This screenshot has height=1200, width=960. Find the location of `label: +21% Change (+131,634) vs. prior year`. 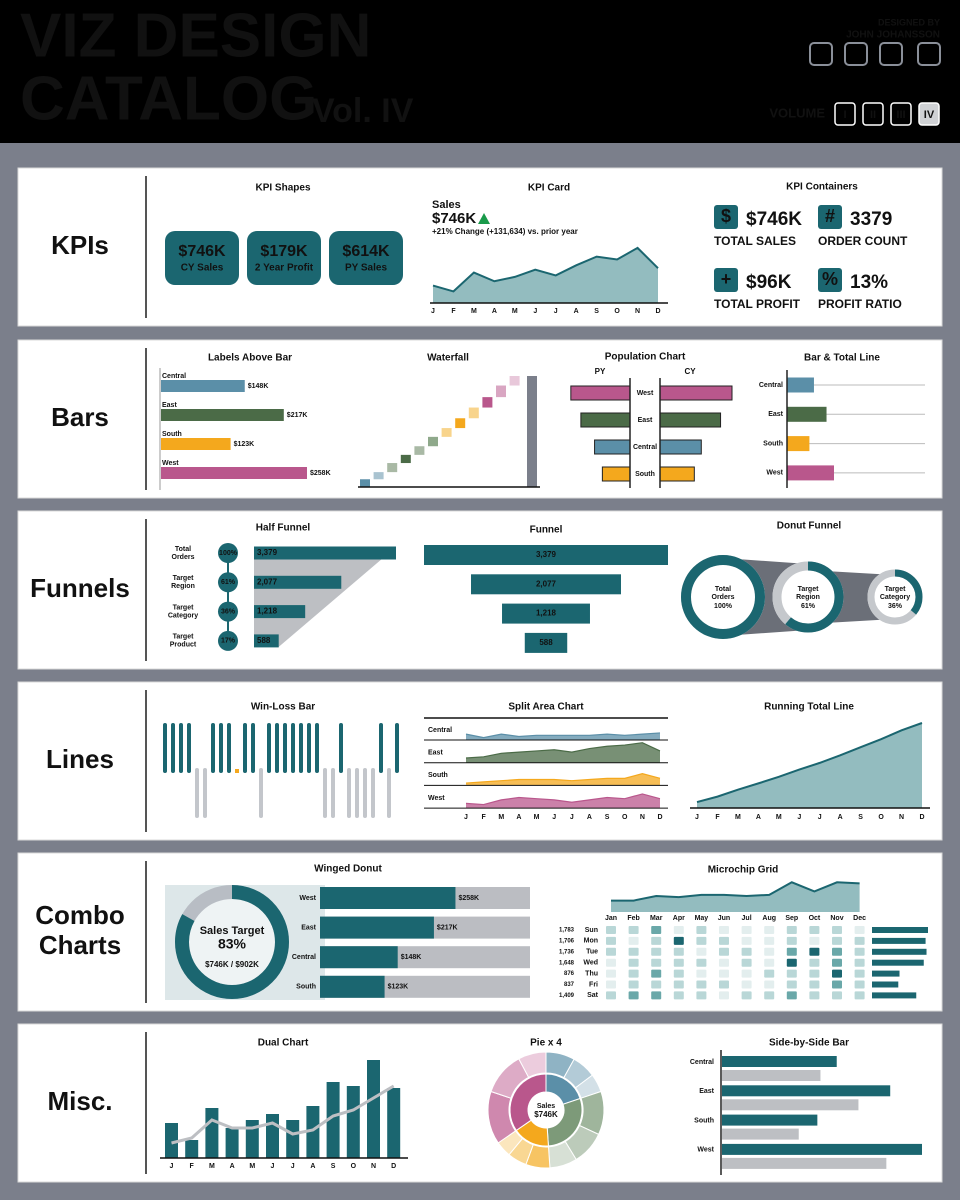

label: +21% Change (+131,634) vs. prior year is located at coordinates (505, 231).